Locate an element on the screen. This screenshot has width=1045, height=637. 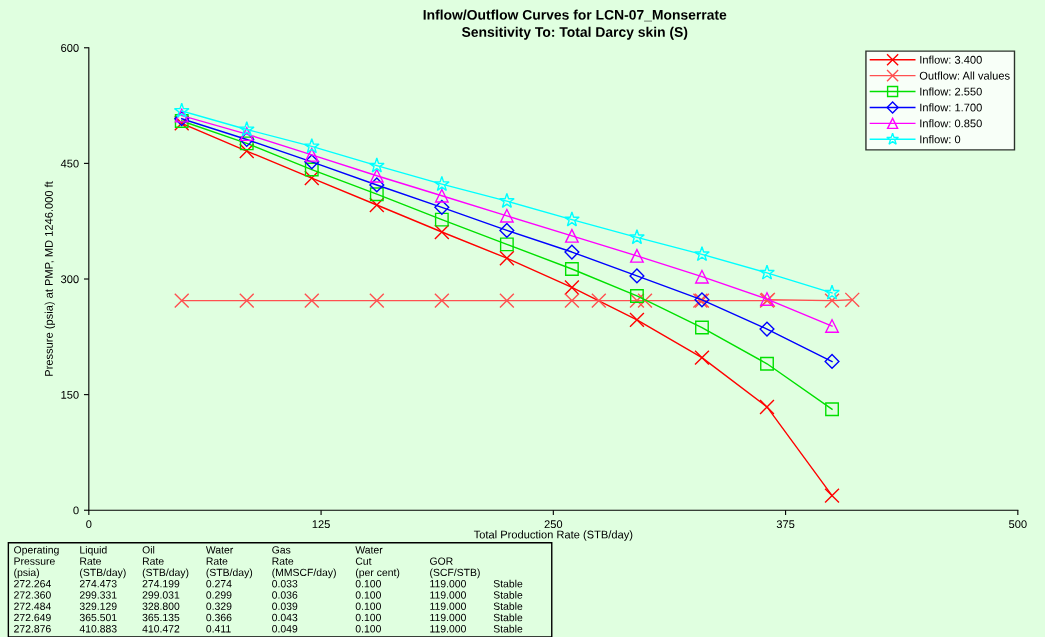
x-tick-label: 125 is located at coordinates (321, 524).